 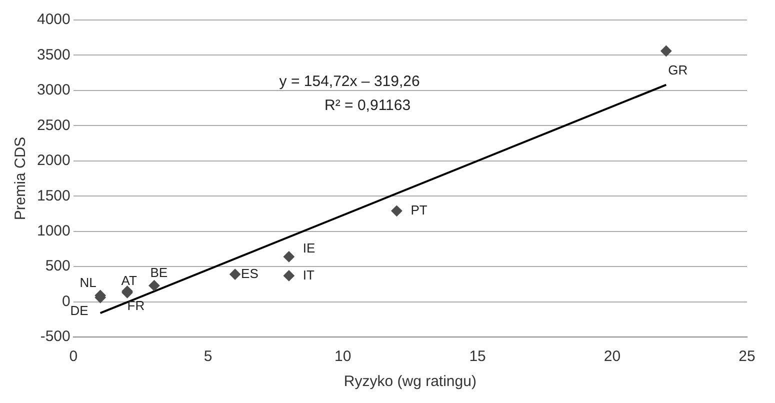 What do you see at coordinates (129, 280) in the screenshot?
I see `annotation: AT` at bounding box center [129, 280].